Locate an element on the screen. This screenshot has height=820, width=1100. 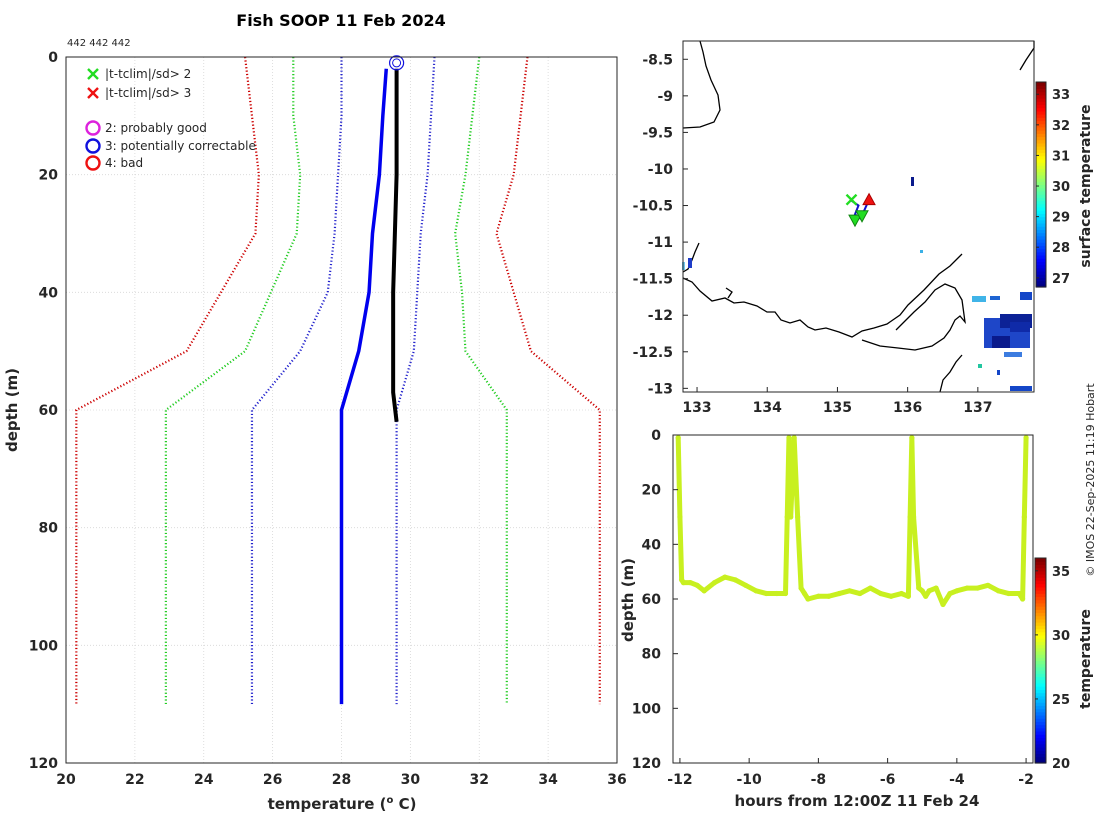
map-x-marker is located at coordinates (851, 199).